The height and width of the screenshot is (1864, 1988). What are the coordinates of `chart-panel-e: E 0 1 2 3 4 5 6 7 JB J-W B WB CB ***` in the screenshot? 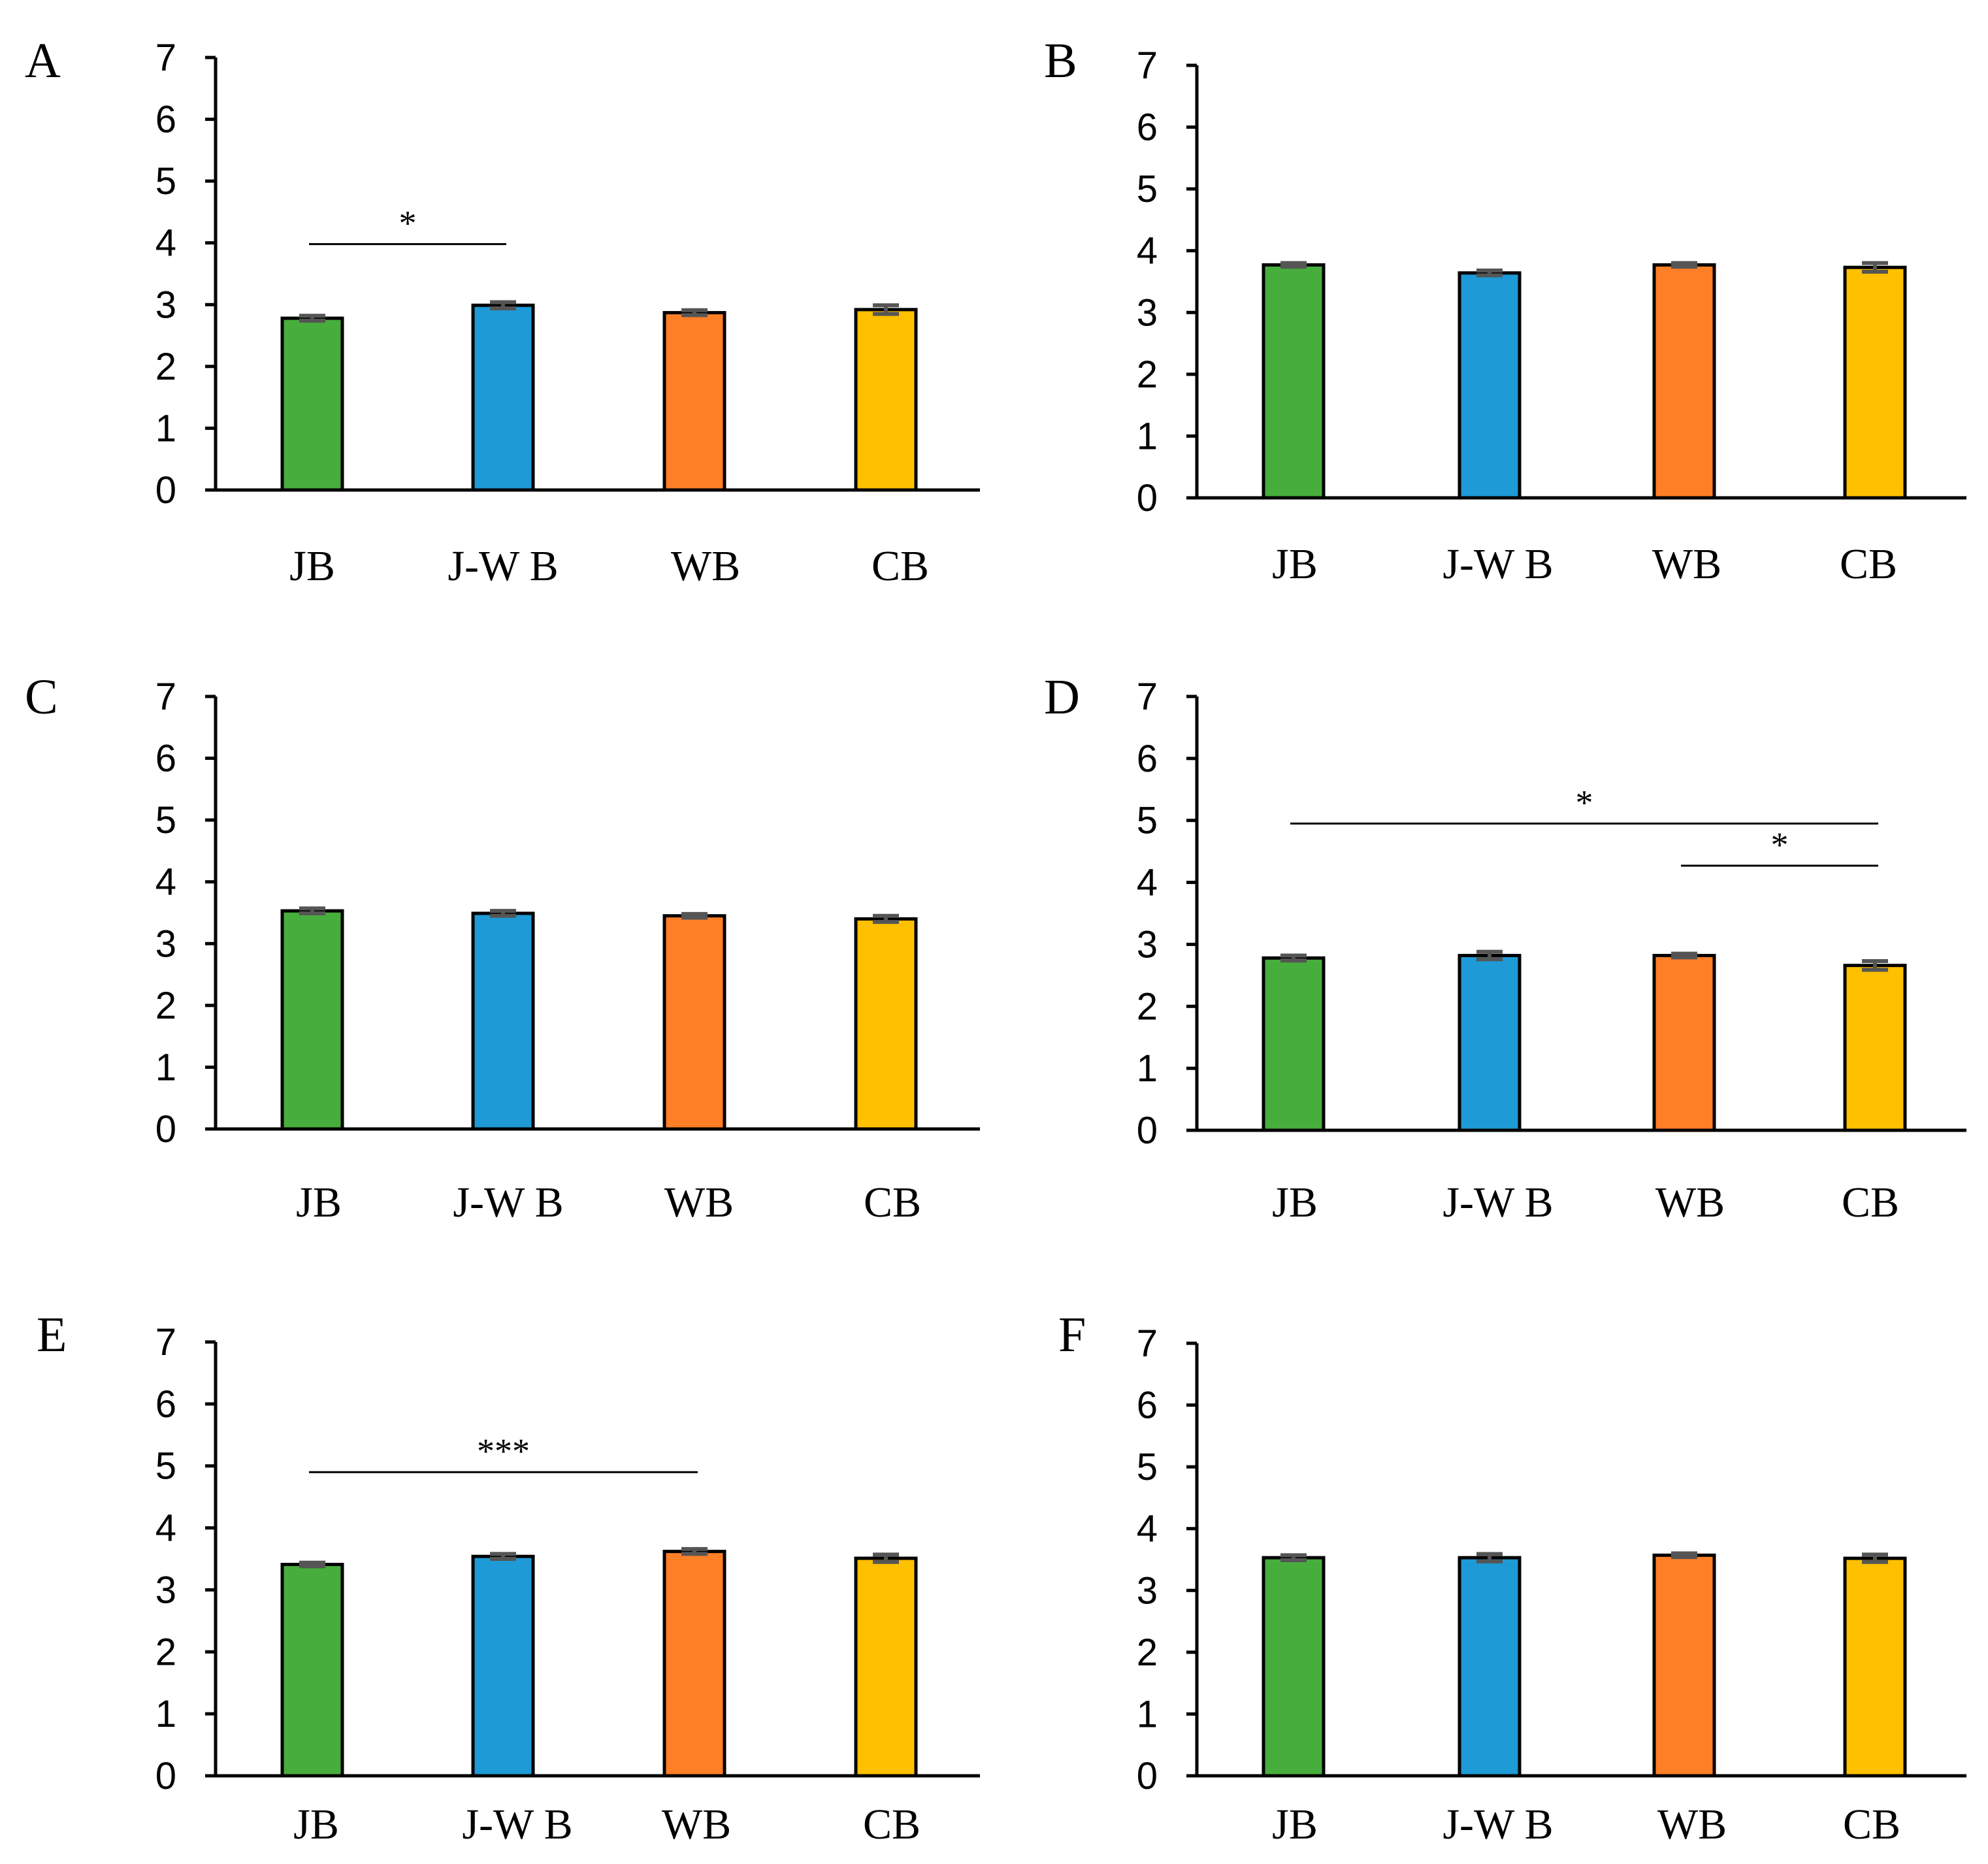 It's located at (509, 1577).